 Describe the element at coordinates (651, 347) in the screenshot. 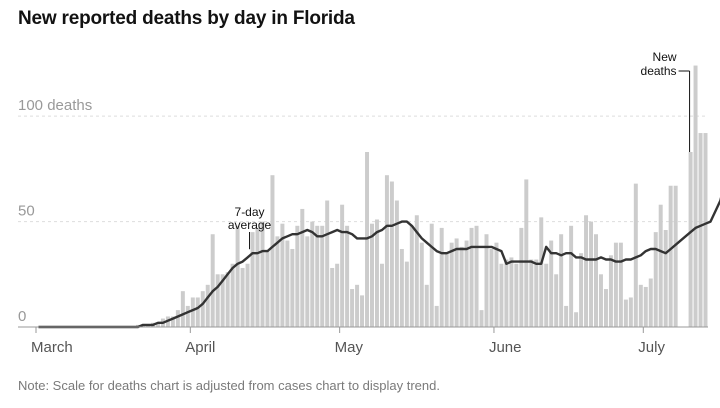

I see `x-tick-label: July` at that location.